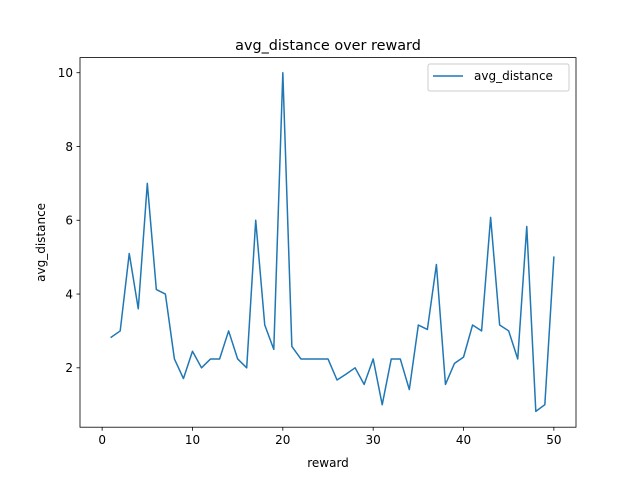  What do you see at coordinates (102, 440) in the screenshot?
I see `x-tick-label: 0` at bounding box center [102, 440].